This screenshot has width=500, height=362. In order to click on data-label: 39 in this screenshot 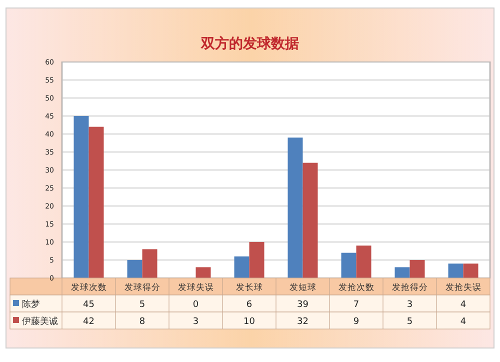, I will do `click(303, 305)`.